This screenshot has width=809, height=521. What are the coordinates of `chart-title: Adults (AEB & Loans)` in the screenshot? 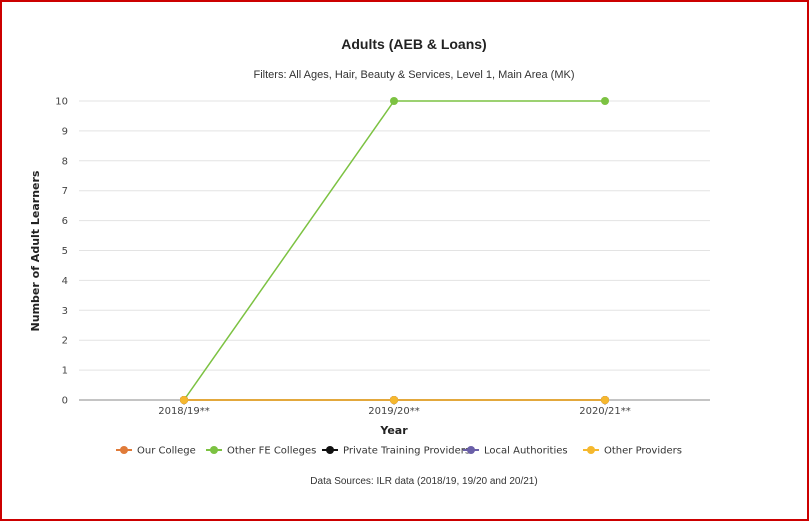 It's located at (413, 44).